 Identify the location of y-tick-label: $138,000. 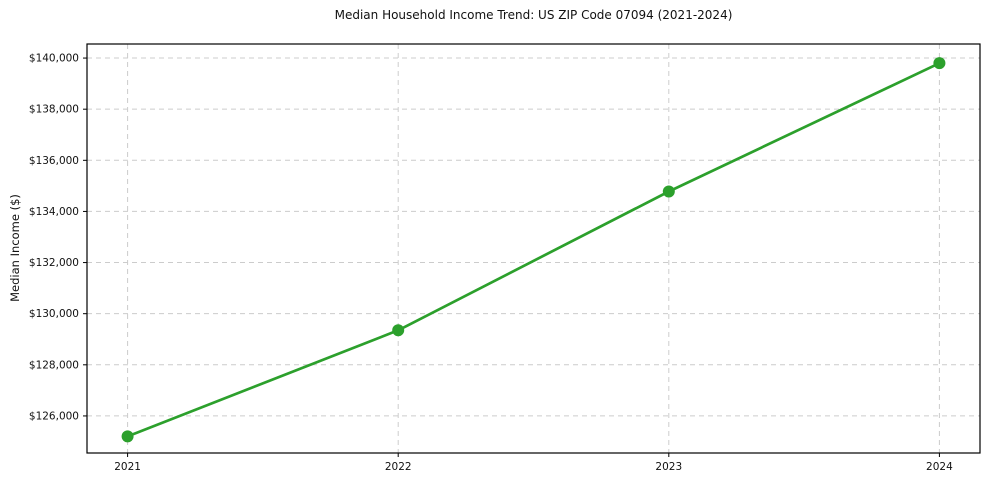
(54, 110).